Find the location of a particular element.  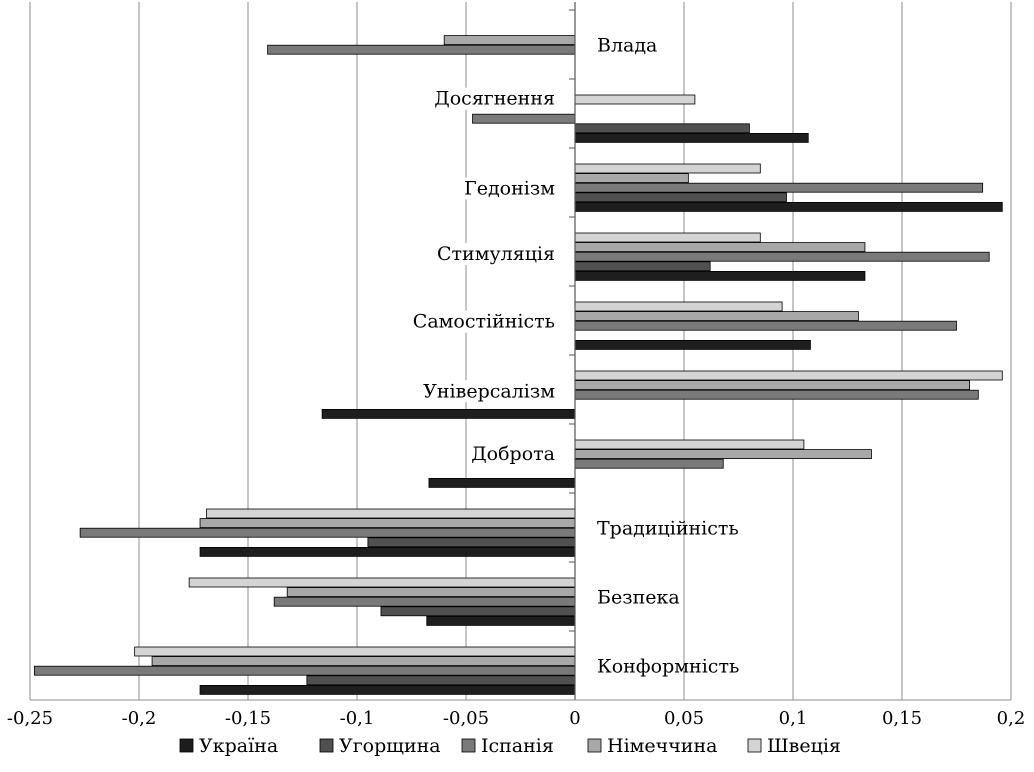

x-tick-label: -0,1 is located at coordinates (357, 718).